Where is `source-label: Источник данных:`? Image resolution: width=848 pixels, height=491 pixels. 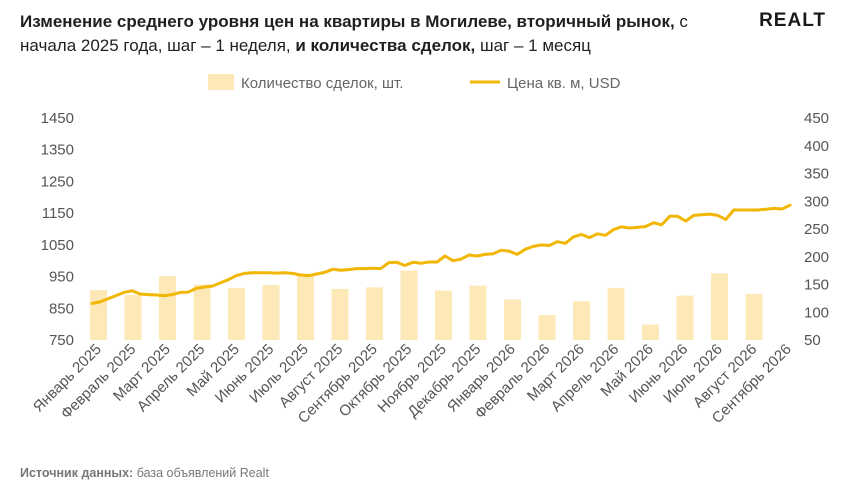
source-label: Источник данных: is located at coordinates (77, 473).